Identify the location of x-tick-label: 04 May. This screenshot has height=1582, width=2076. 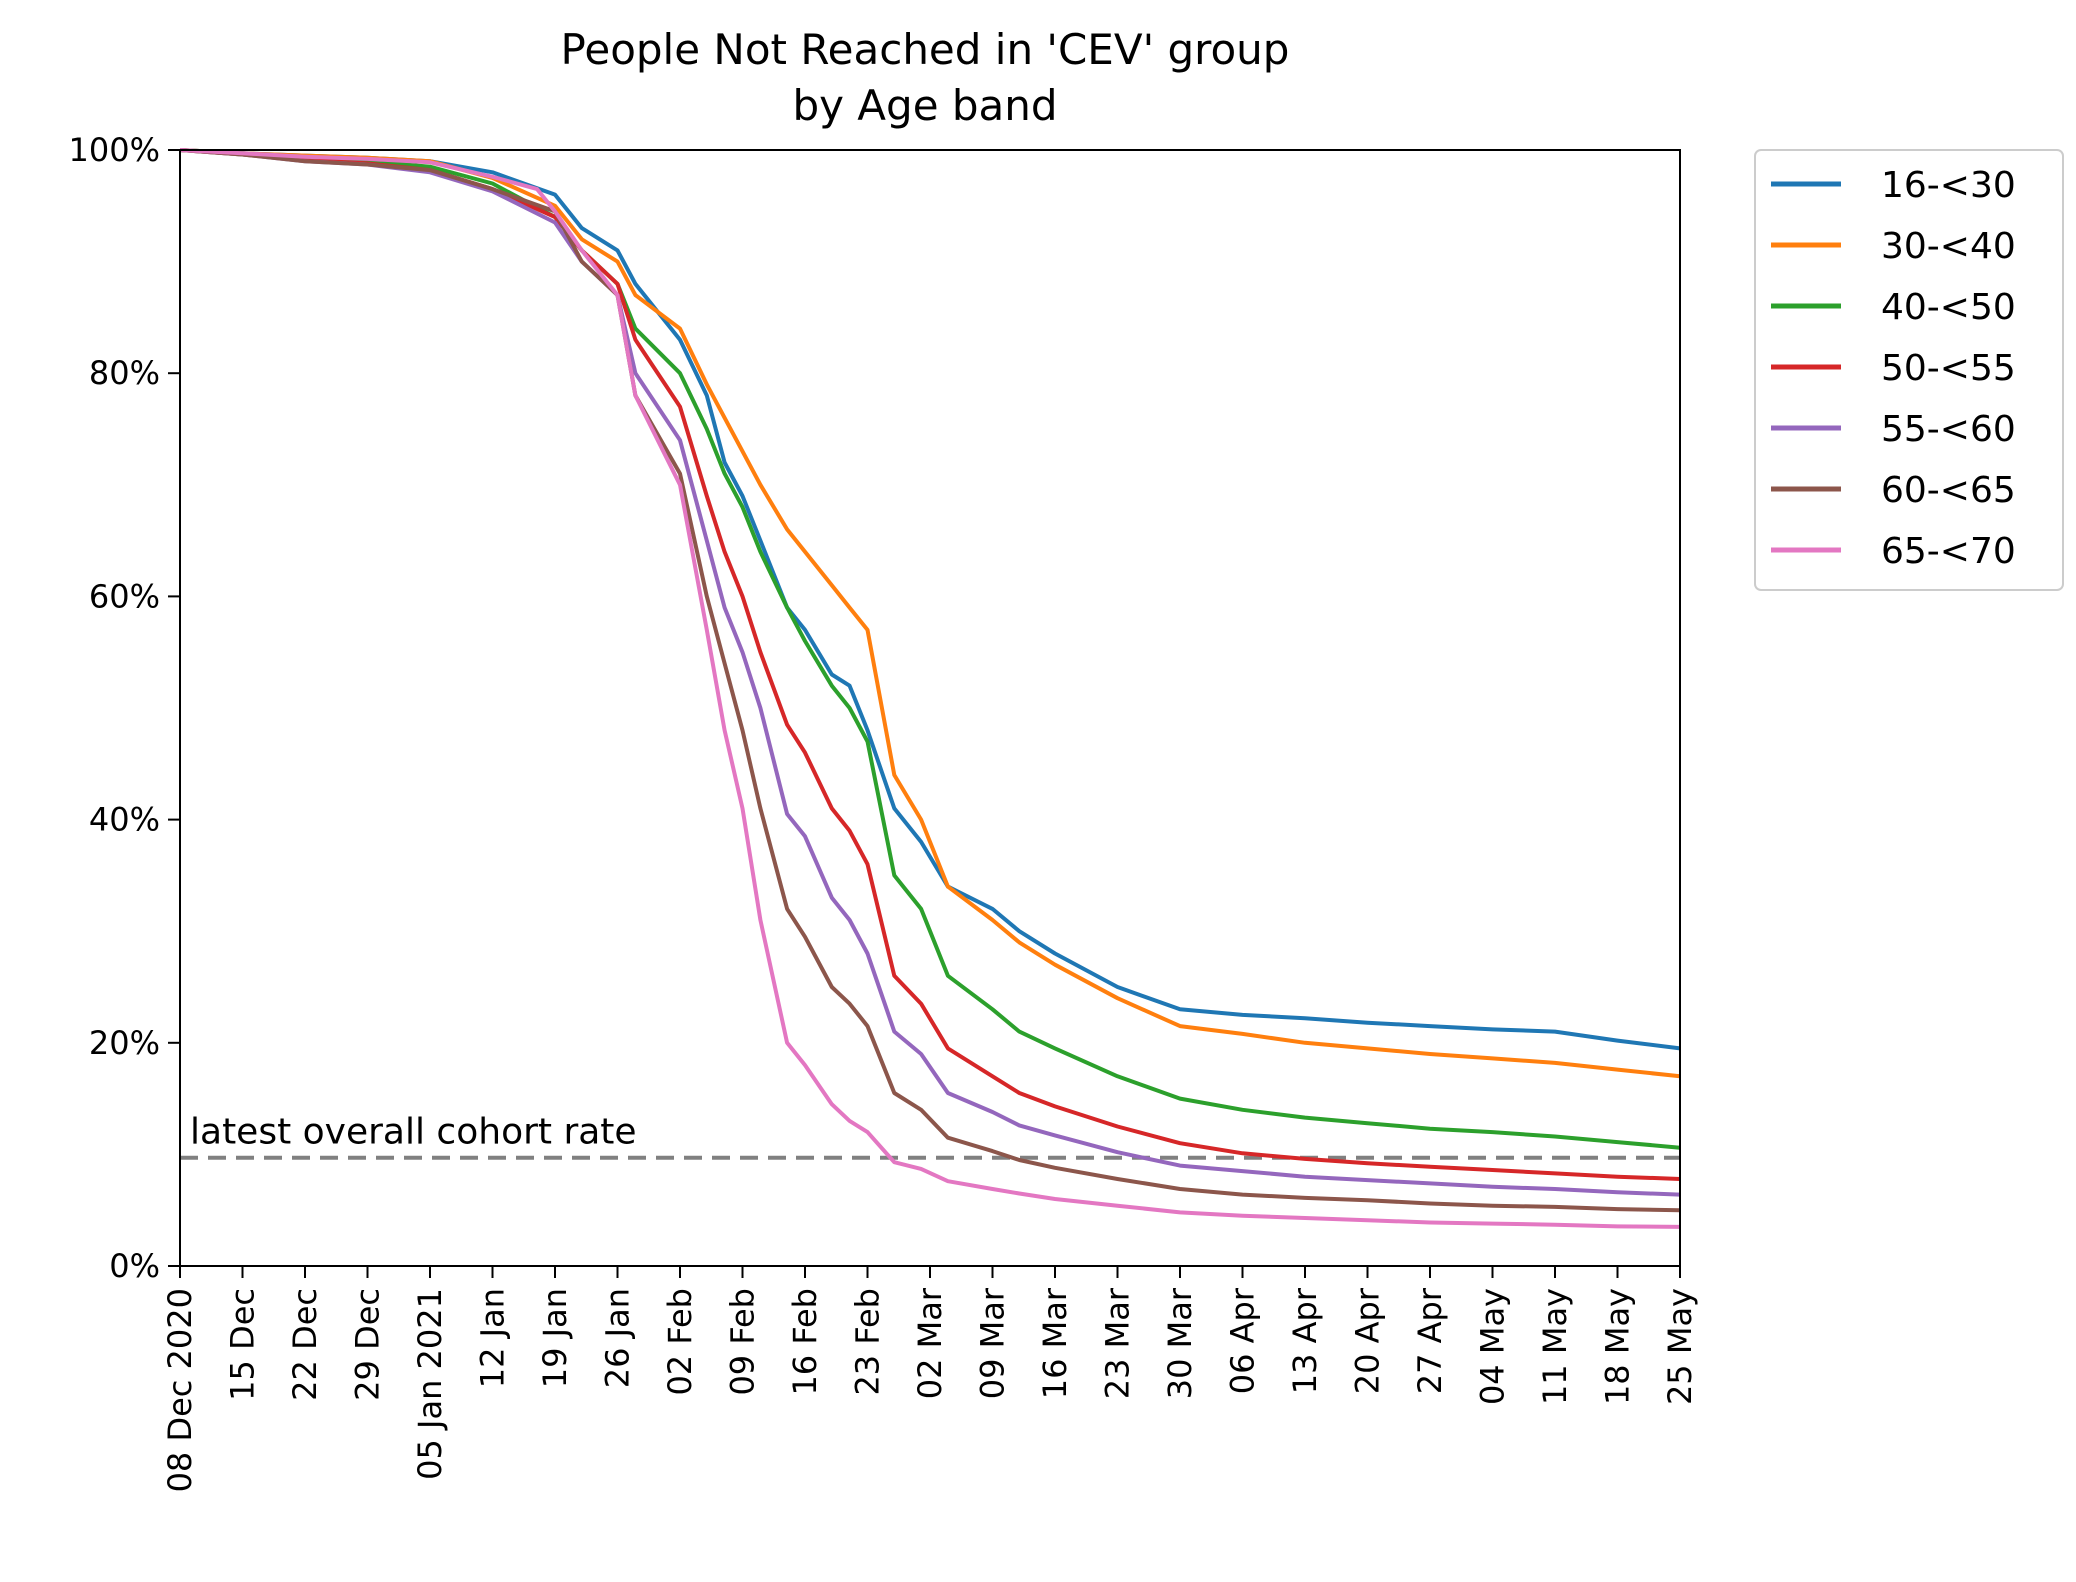
(1493, 1346).